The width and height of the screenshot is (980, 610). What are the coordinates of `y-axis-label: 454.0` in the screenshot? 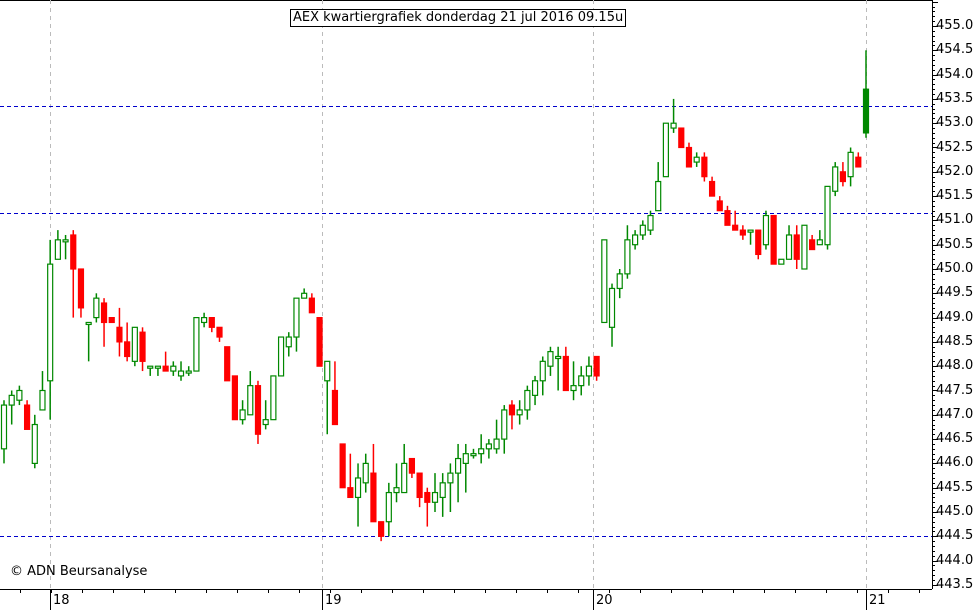 It's located at (955, 74).